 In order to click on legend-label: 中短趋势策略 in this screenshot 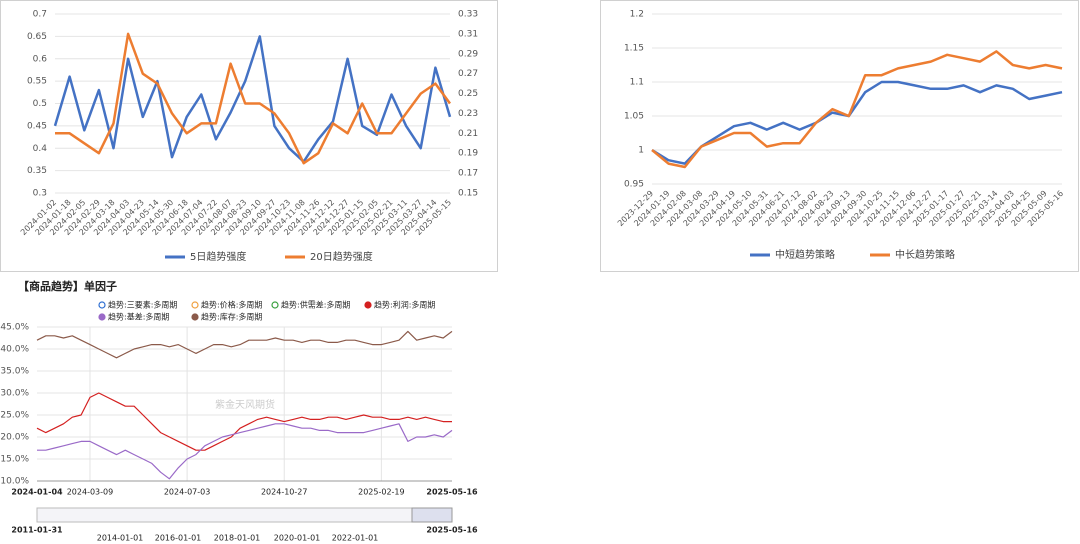, I will do `click(805, 254)`.